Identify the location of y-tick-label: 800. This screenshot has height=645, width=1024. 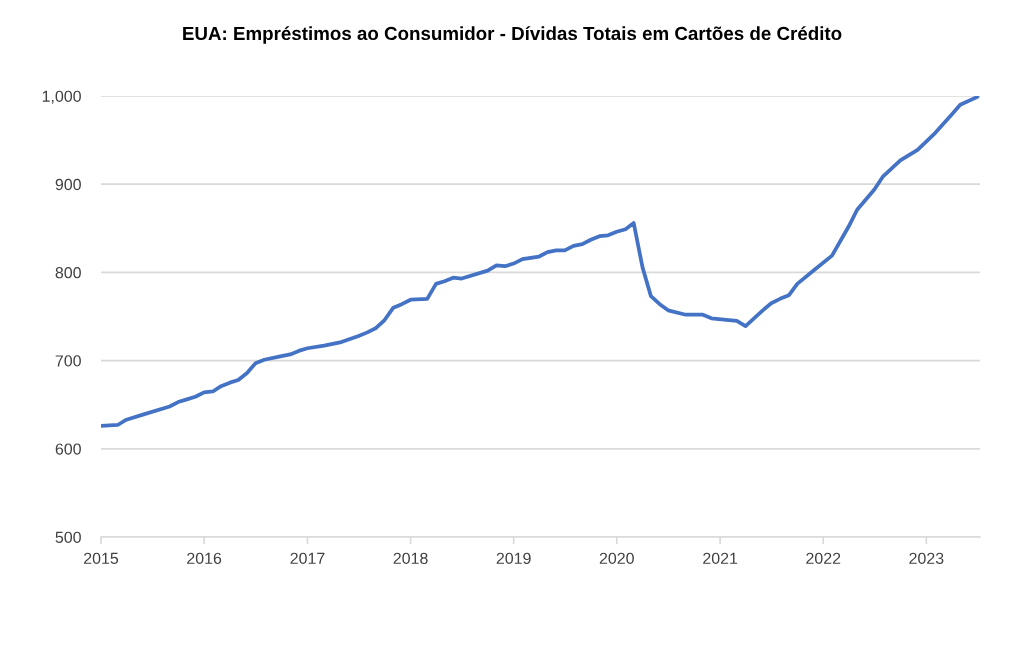
(68, 273).